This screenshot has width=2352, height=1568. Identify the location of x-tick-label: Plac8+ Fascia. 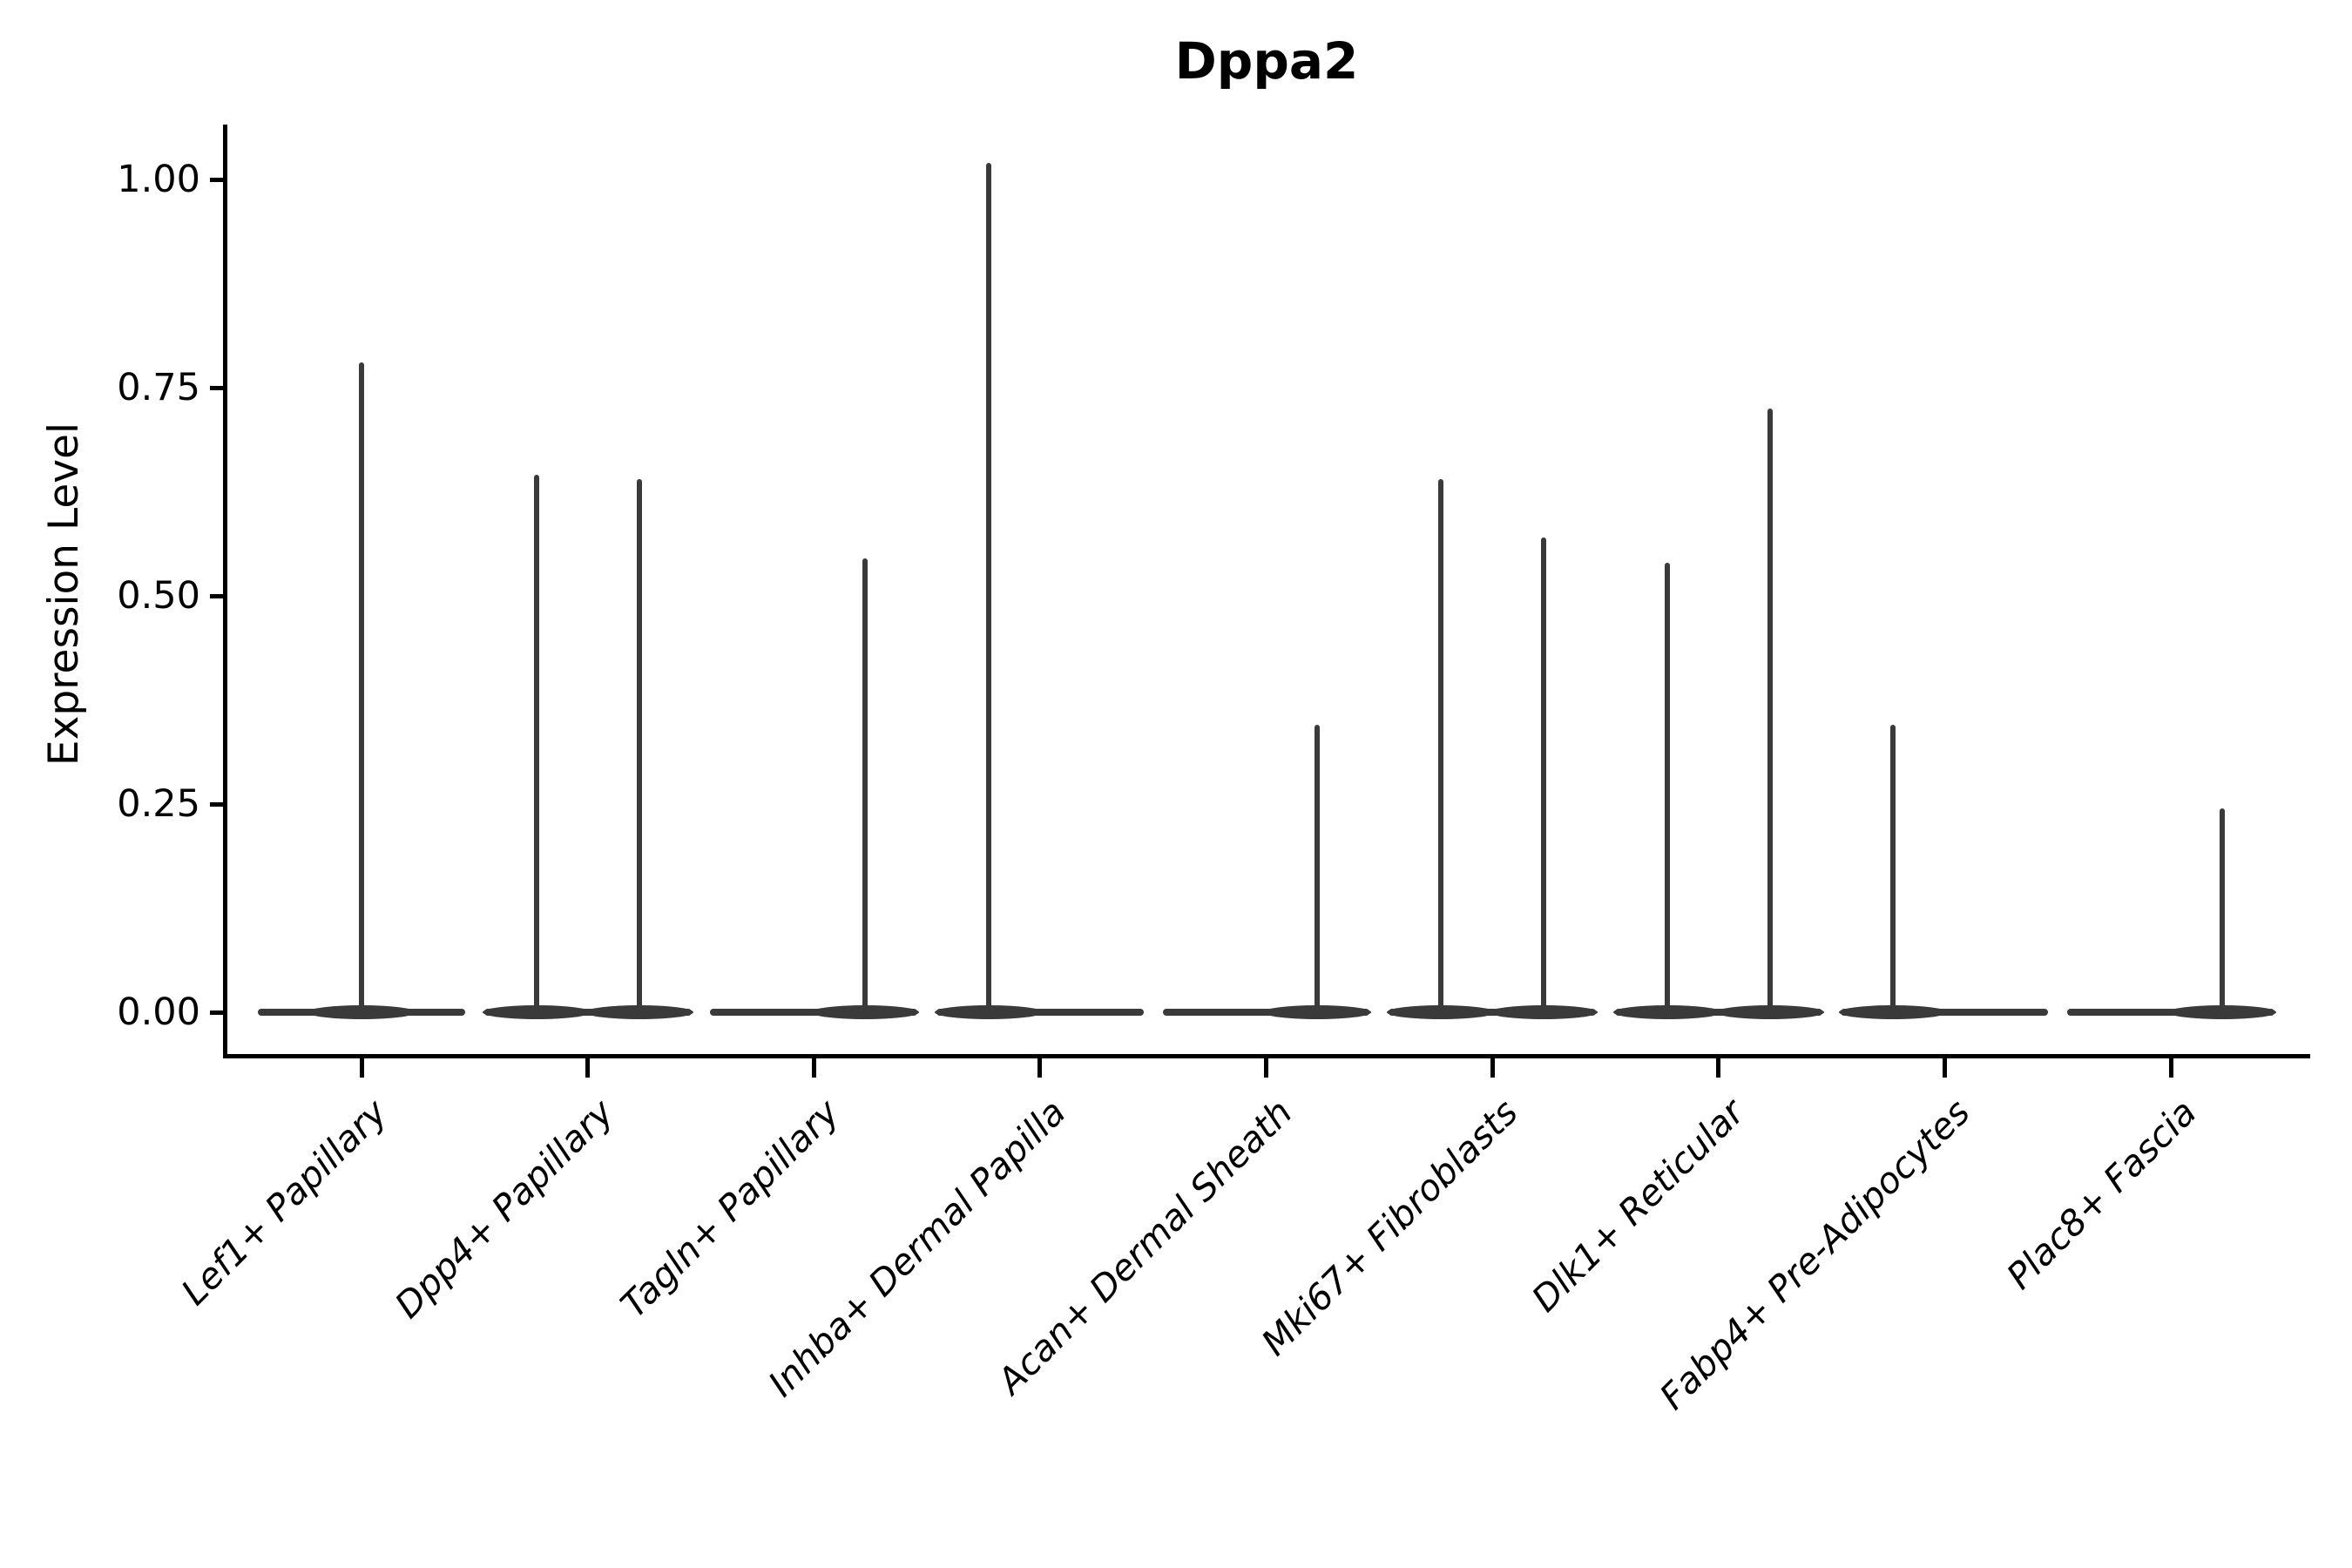
(2101, 1194).